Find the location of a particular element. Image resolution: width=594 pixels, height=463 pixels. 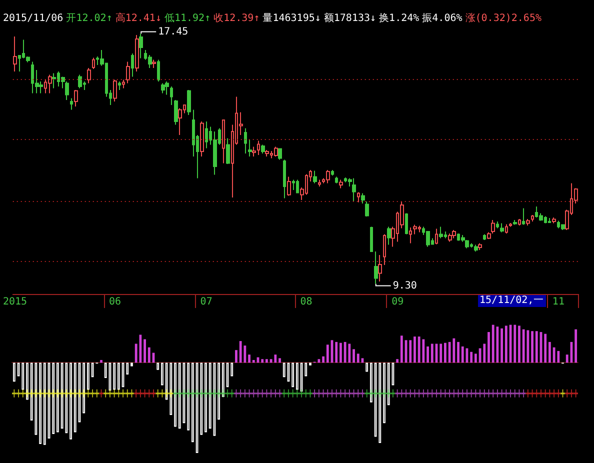

text: 振4.06% is located at coordinates (442, 18).